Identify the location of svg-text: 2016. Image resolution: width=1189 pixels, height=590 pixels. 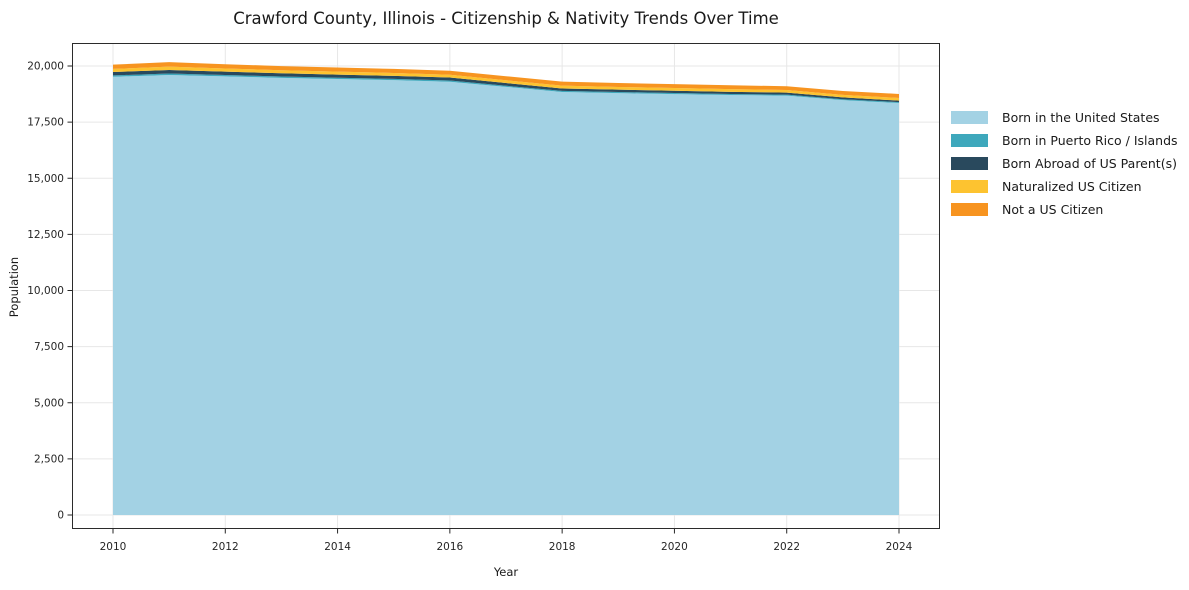
(449, 547).